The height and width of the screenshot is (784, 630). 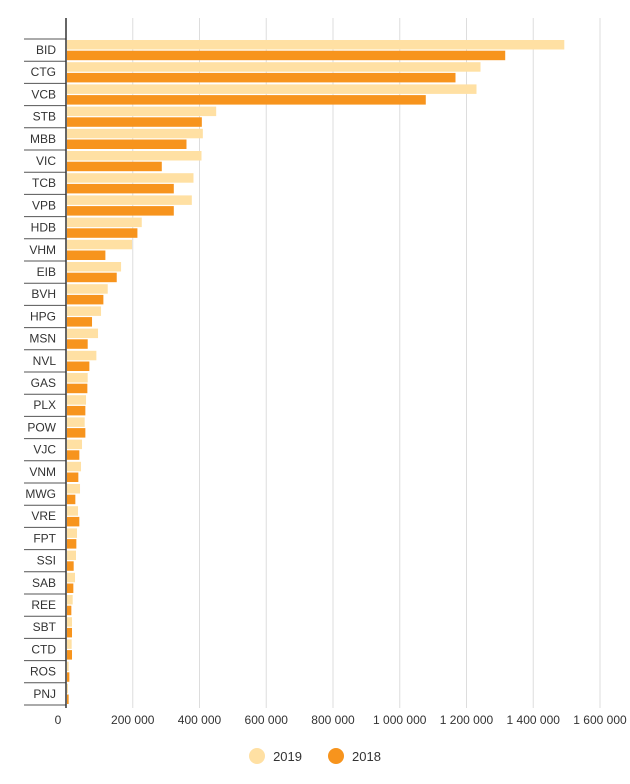 What do you see at coordinates (70, 566) in the screenshot?
I see `bar-ssi-2018` at bounding box center [70, 566].